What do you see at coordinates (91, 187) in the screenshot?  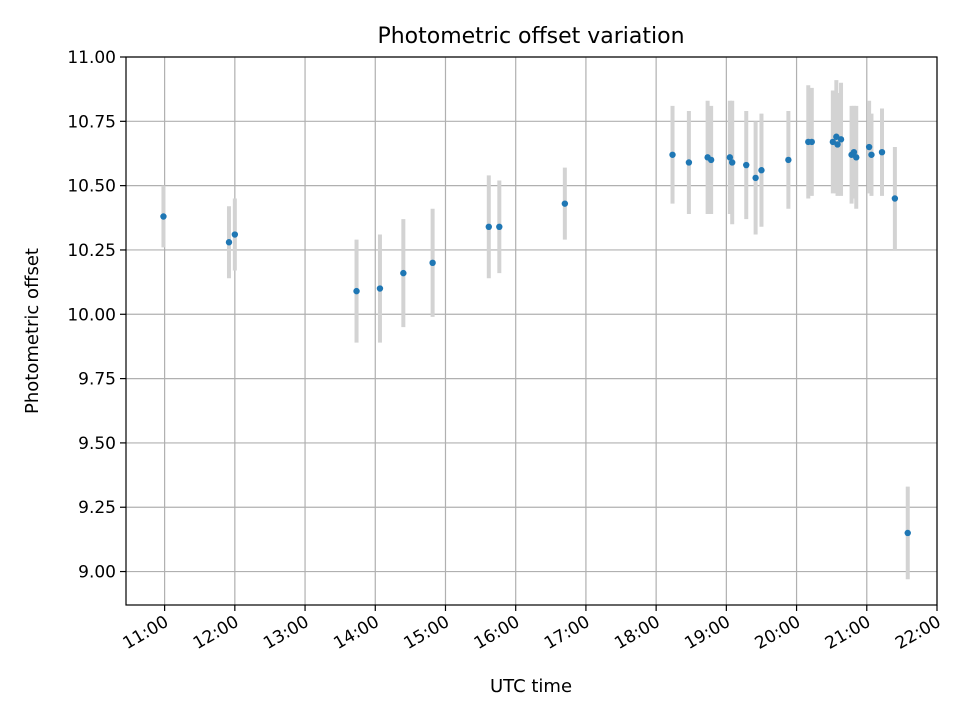 I see `y-tick-label: 10.50` at bounding box center [91, 187].